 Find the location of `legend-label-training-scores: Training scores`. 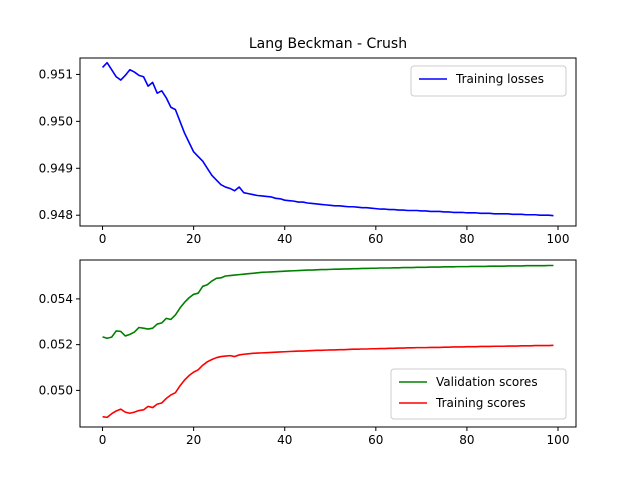

legend-label-training-scores: Training scores is located at coordinates (480, 403).